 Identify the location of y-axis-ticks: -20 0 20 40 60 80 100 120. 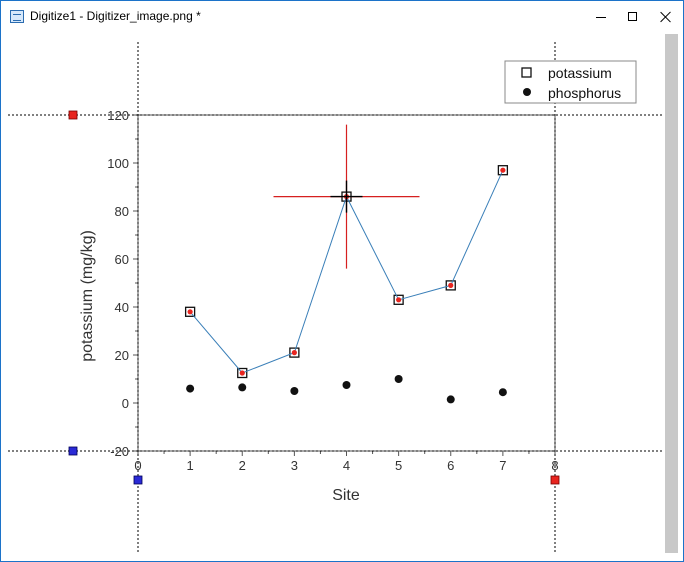
(122, 283).